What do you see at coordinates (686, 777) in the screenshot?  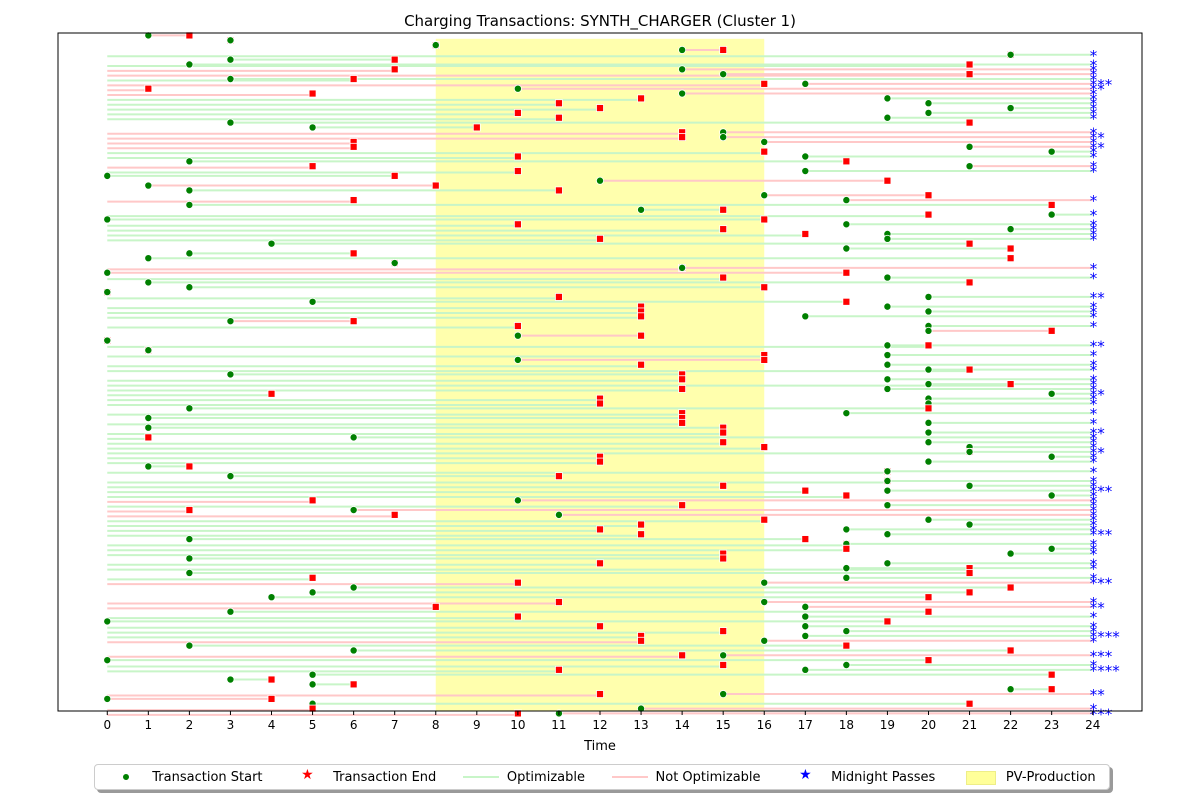 I see `legend-item-not-optimizable: Not Optimizable` at bounding box center [686, 777].